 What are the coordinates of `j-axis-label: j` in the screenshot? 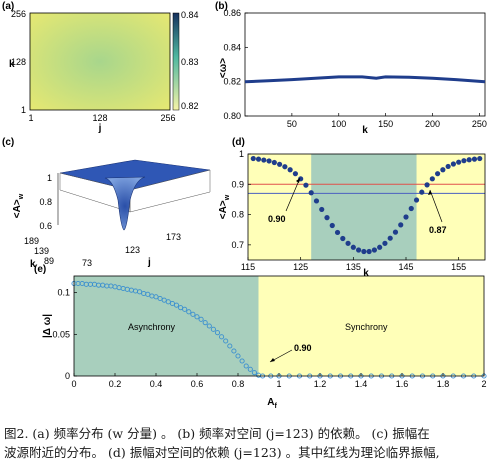 It's located at (149, 262).